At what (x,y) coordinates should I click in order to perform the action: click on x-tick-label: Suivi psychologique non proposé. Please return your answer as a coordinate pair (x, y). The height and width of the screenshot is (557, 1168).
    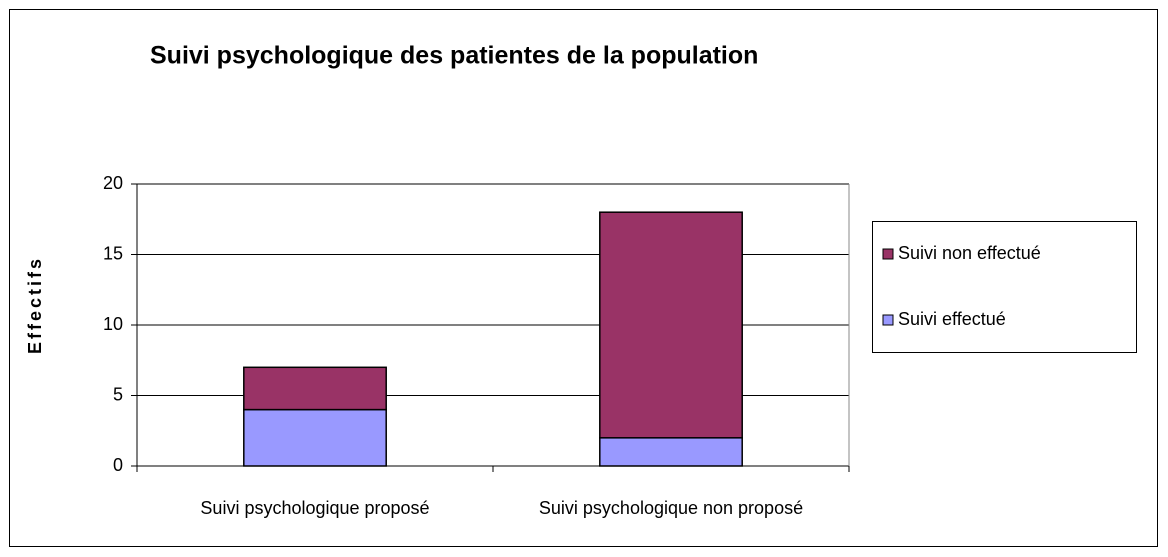
    Looking at the image, I should click on (671, 508).